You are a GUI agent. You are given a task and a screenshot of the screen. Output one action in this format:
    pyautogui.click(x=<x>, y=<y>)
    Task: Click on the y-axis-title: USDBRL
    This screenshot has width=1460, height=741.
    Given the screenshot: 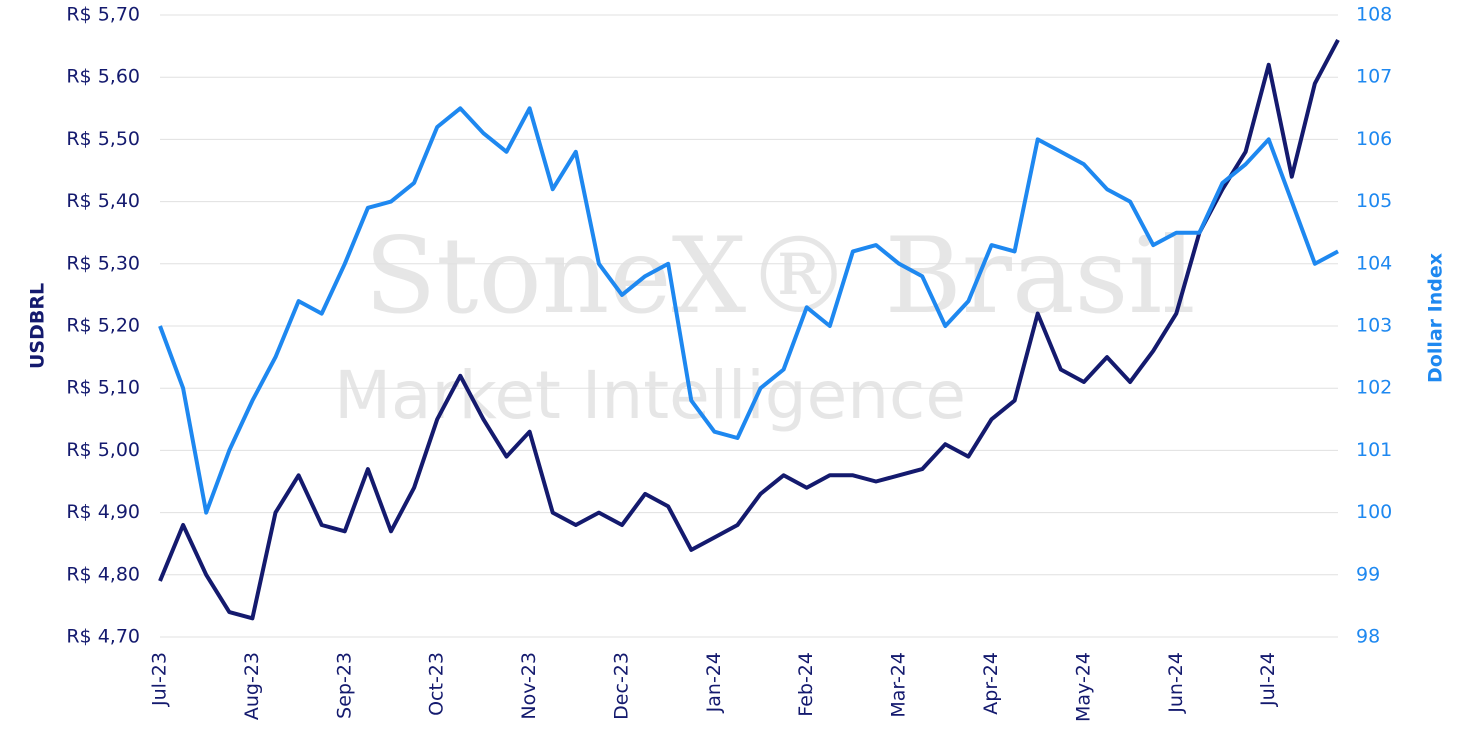 What is the action you would take?
    pyautogui.click(x=38, y=326)
    